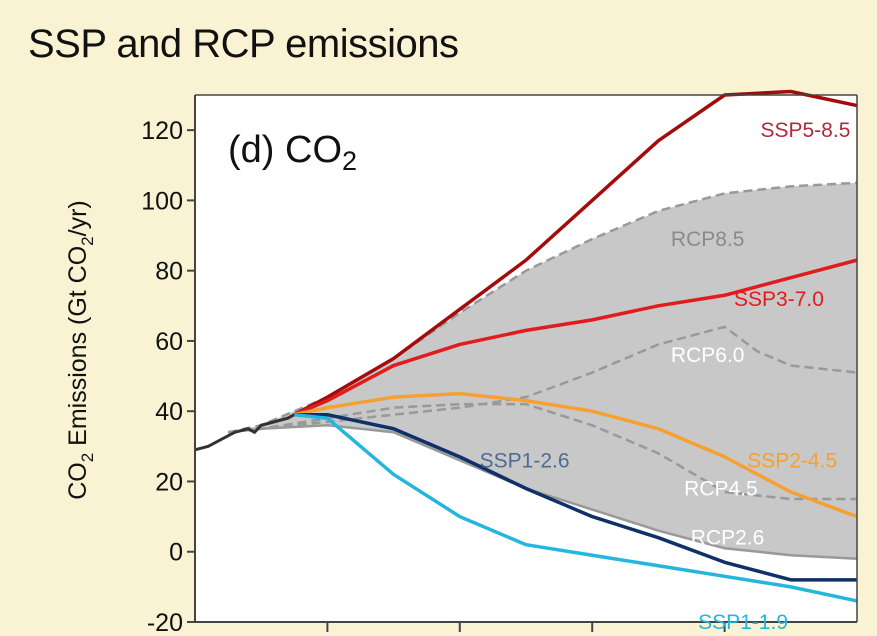 This screenshot has height=636, width=877. Describe the element at coordinates (728, 538) in the screenshot. I see `rcp2-6-label: RCP2.6` at that location.